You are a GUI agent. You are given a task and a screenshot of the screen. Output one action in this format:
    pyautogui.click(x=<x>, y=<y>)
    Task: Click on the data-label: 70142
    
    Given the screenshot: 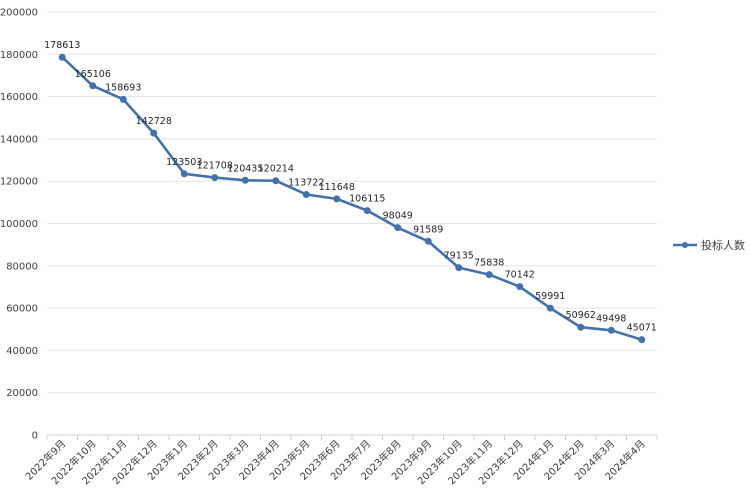 What is the action you would take?
    pyautogui.click(x=520, y=275)
    